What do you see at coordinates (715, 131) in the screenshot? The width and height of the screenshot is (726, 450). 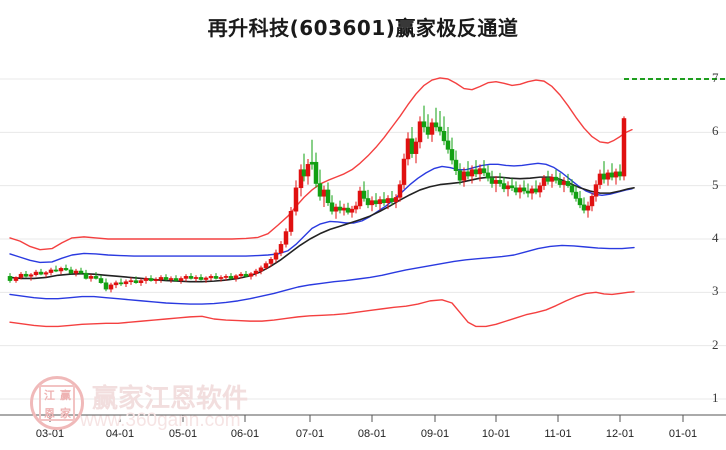 I see `y-axis-tick-label: 6` at bounding box center [715, 131].